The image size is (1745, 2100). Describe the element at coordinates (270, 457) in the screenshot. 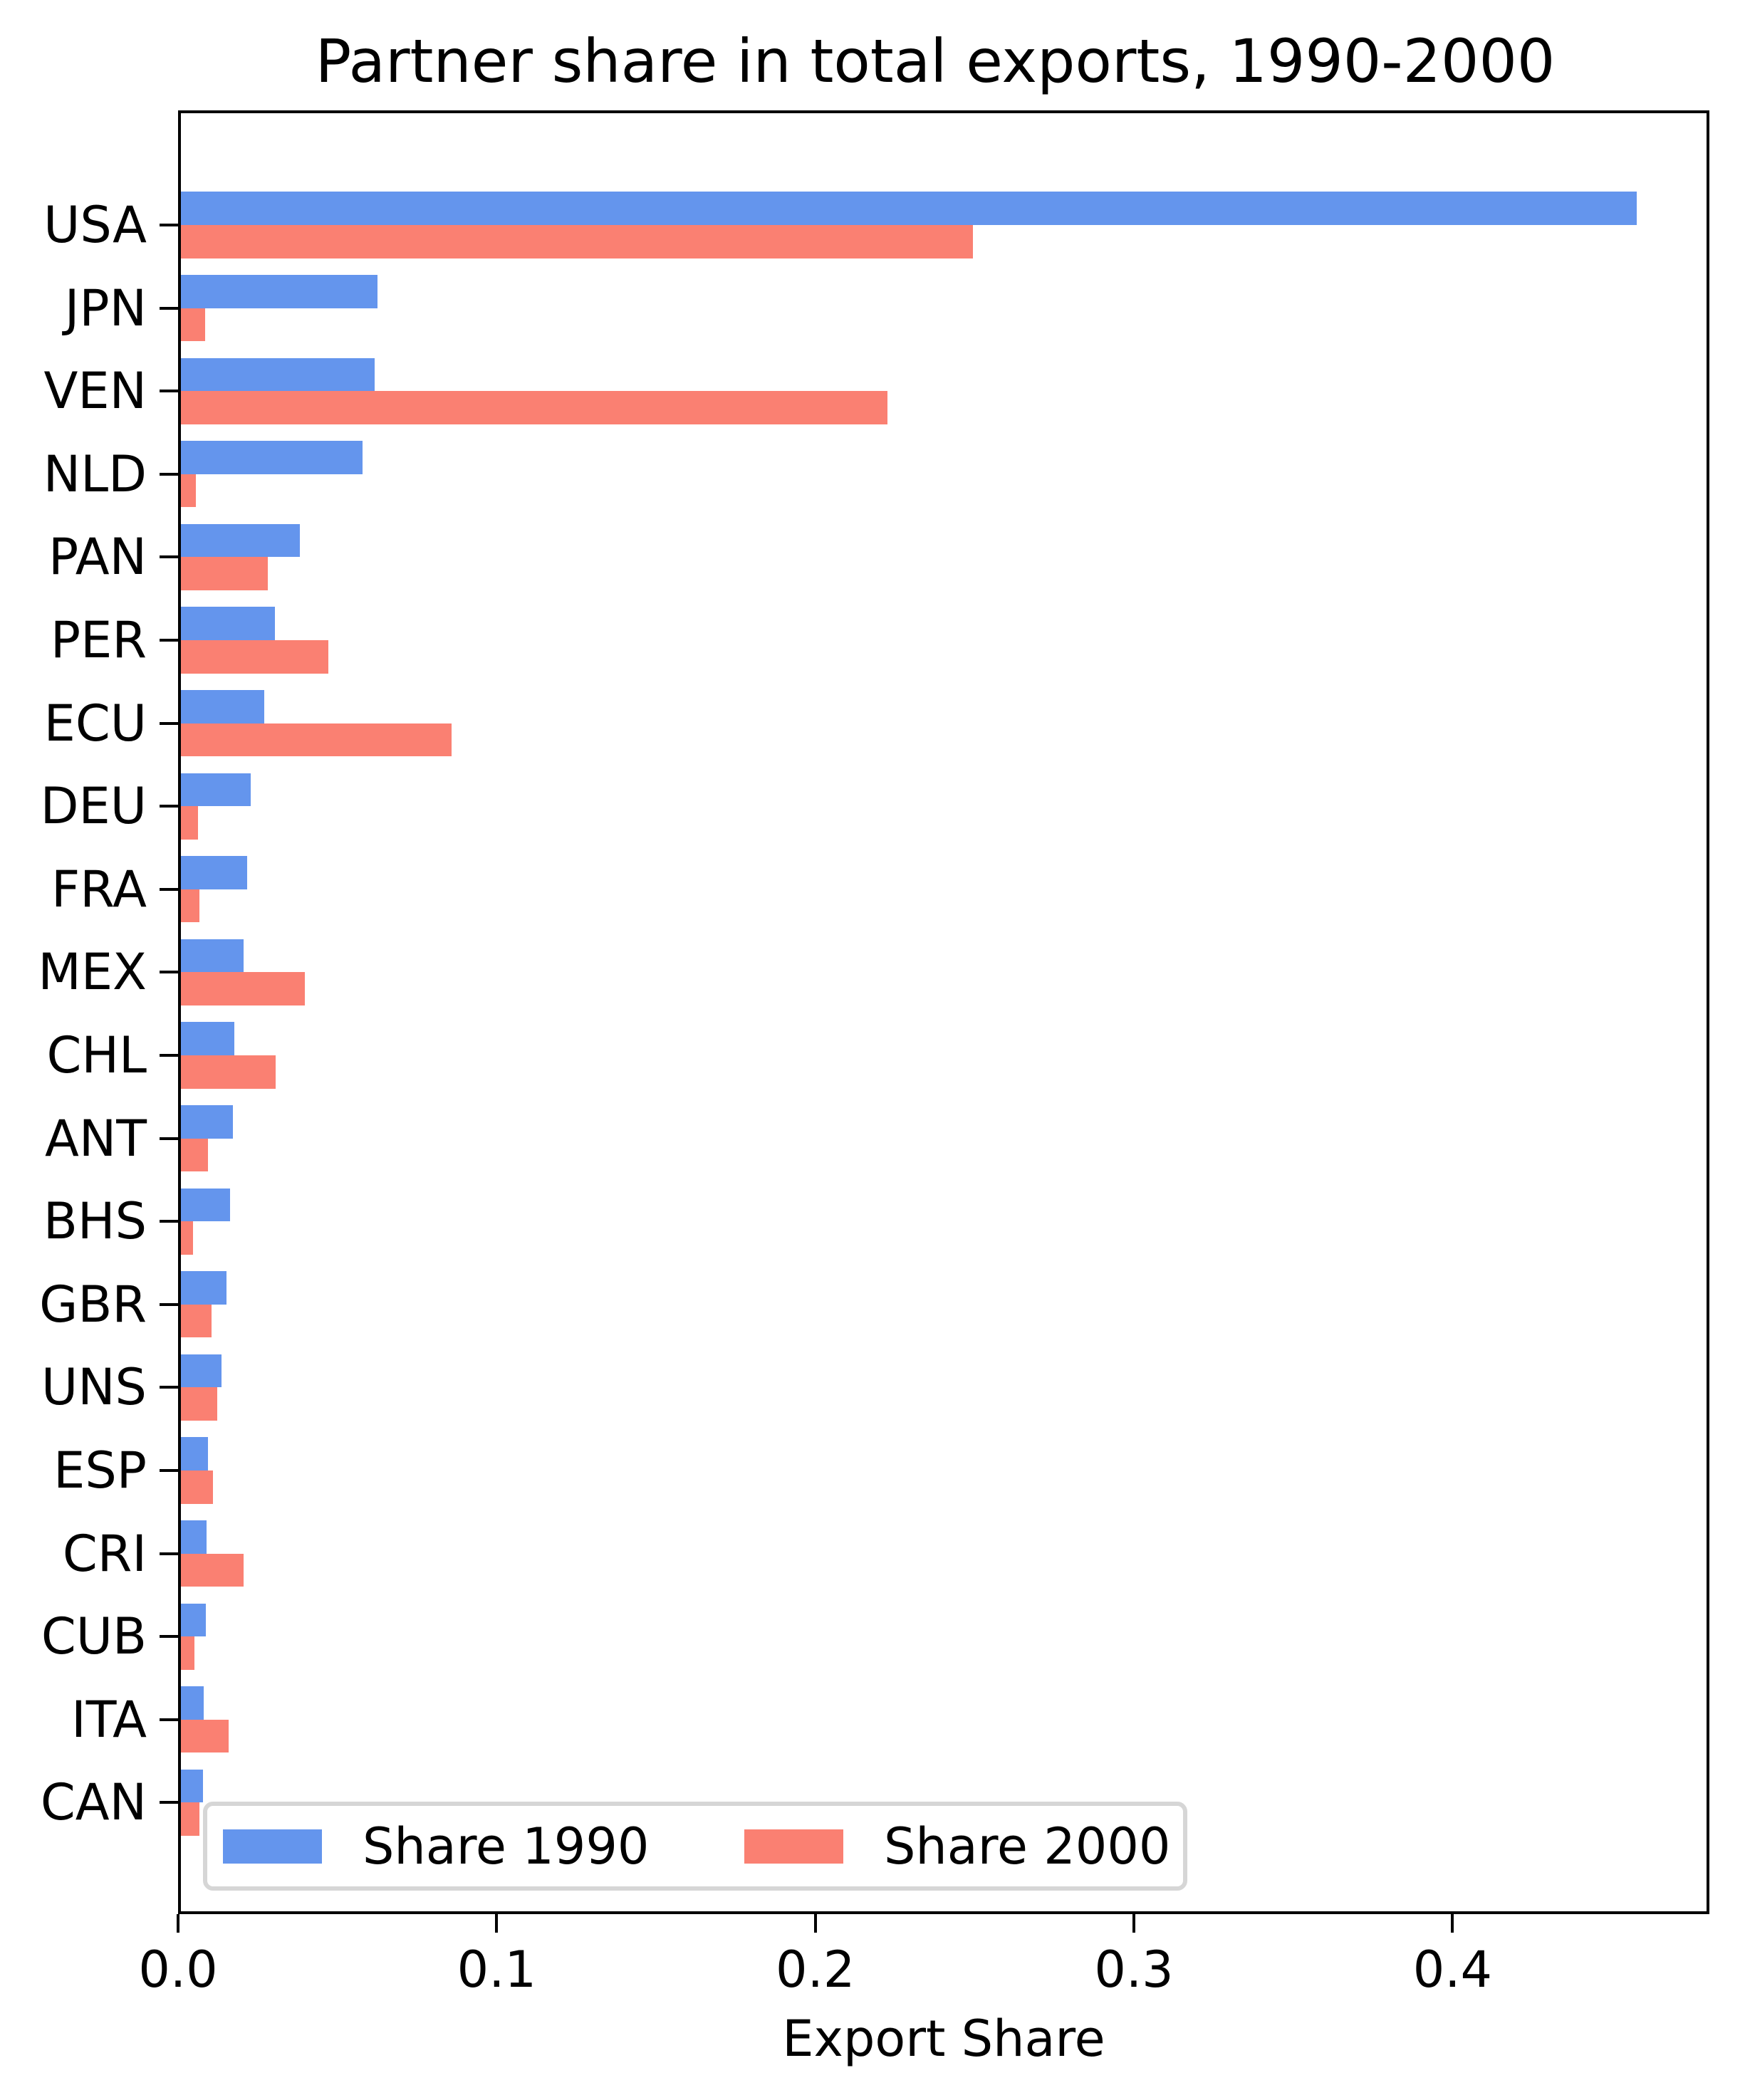

I see `bar-nld-1990` at that location.